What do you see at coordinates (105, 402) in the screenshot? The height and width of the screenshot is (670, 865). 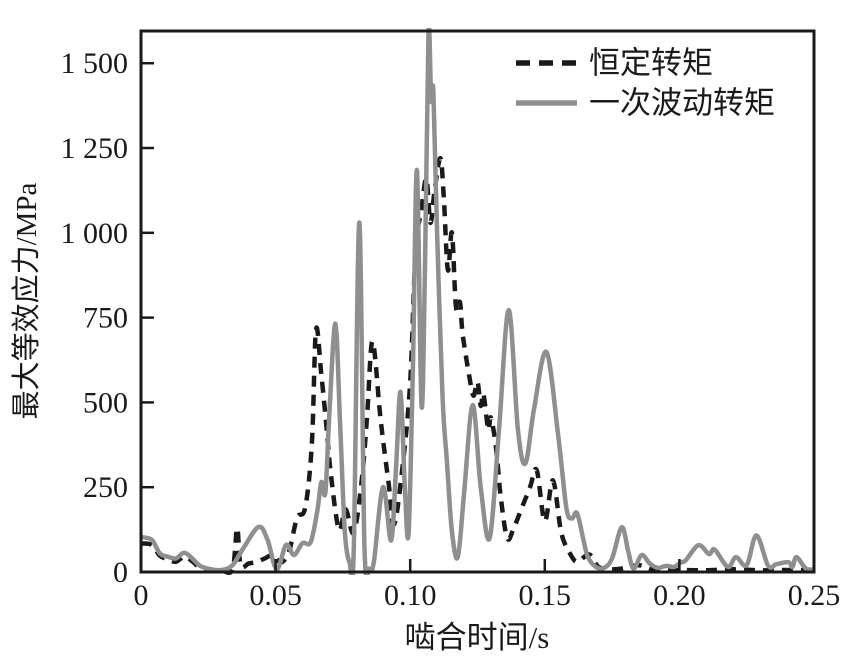 I see `y-tick-label: 500` at bounding box center [105, 402].